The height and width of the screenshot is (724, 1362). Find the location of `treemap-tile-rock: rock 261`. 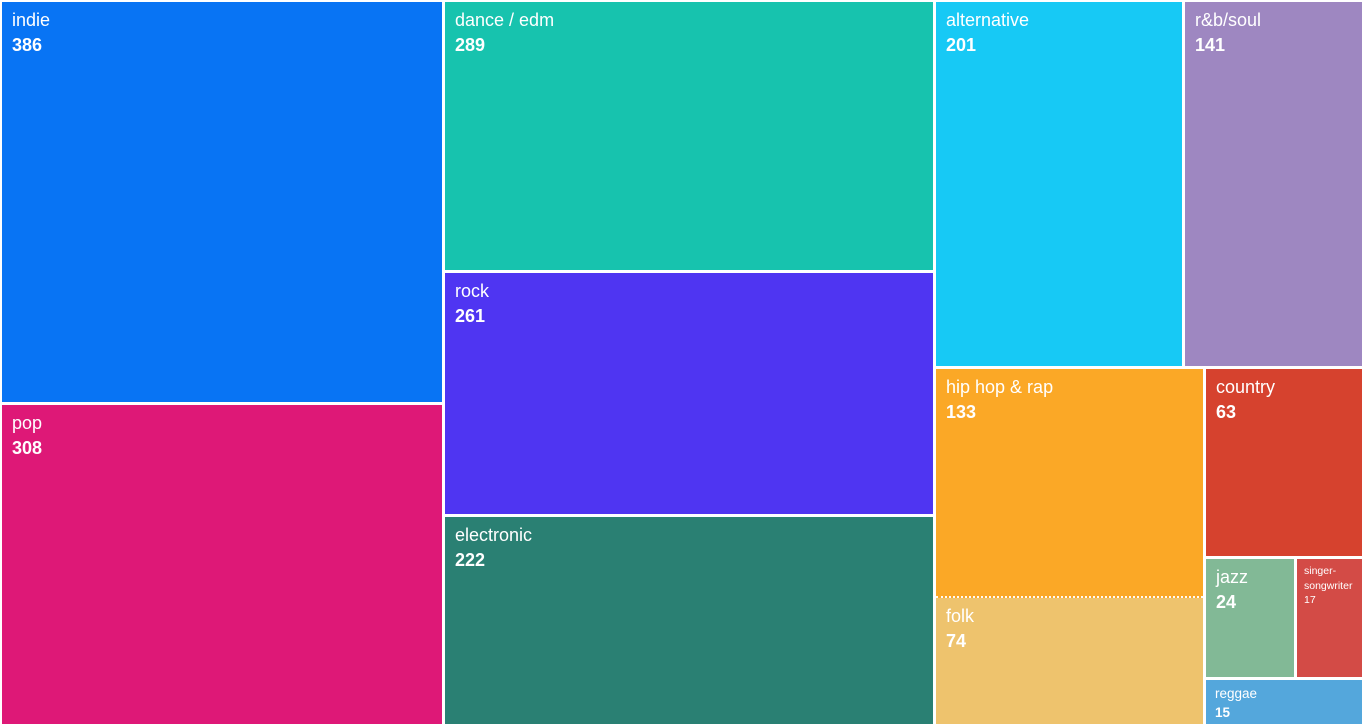

treemap-tile-rock: rock 261 is located at coordinates (689, 393).